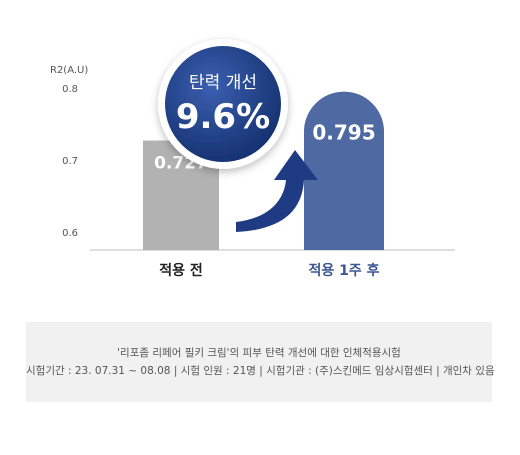 Image resolution: width=520 pixels, height=455 pixels. I want to click on badge-label: 탄력 개선, so click(223, 83).